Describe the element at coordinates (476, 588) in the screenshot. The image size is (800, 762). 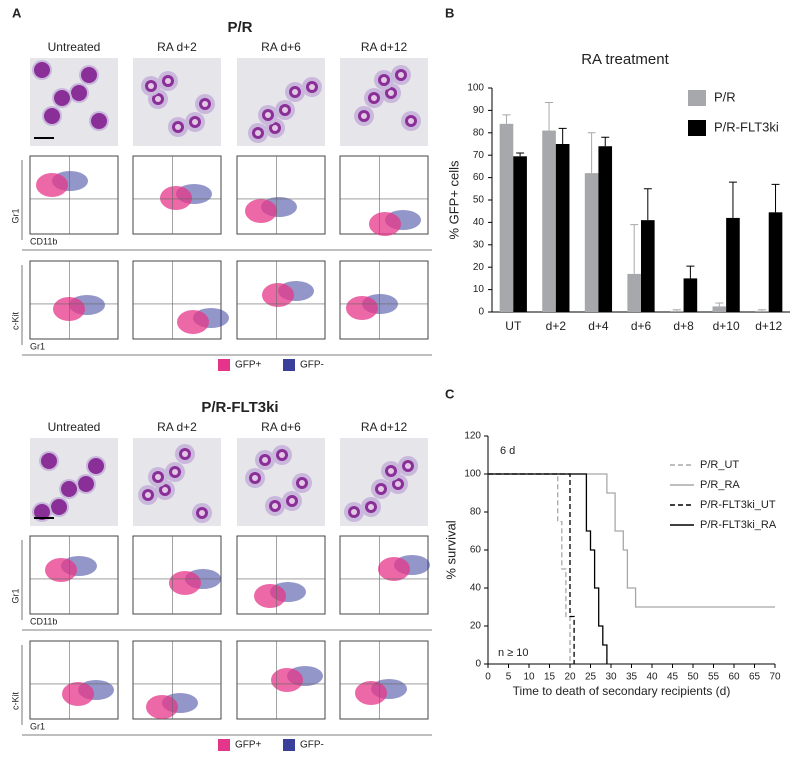
I see `y-tick-label: 40` at that location.